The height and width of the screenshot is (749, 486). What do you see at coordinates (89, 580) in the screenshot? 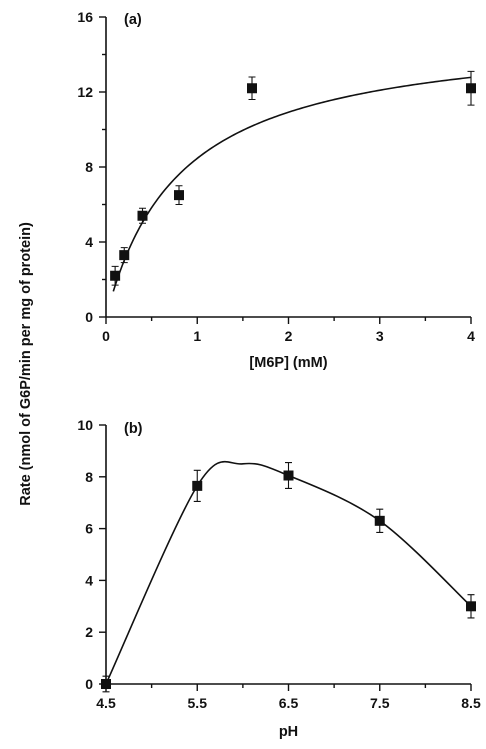
I see `panel-b-y-tick-label: 4` at bounding box center [89, 580].